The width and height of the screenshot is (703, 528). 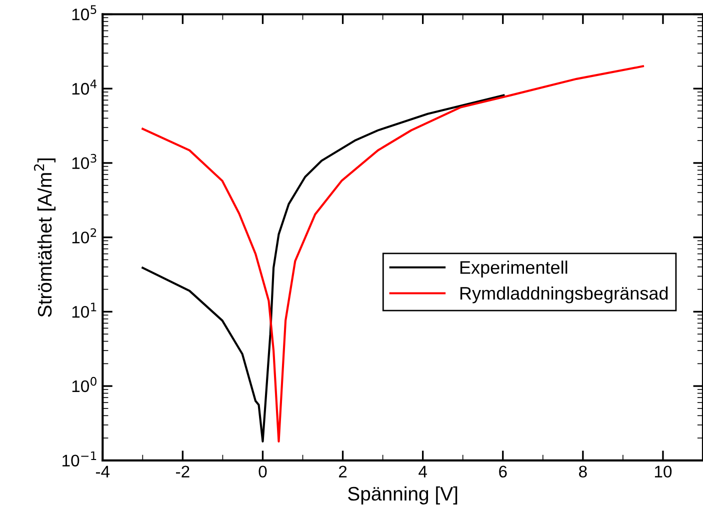 I want to click on y-tick-label: 10$^{5}$, so click(x=84, y=12).